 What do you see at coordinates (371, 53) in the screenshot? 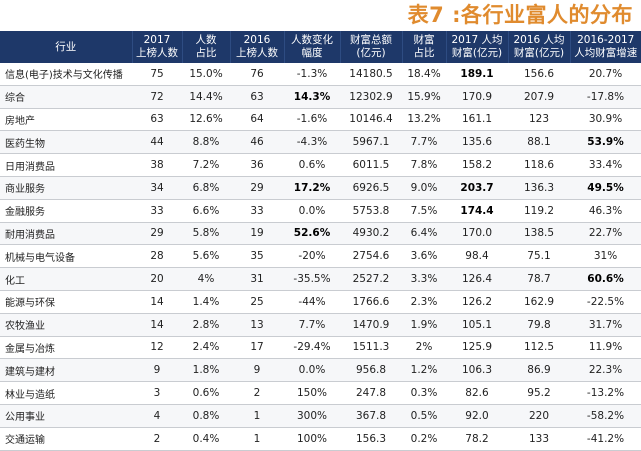
I see `header-total-wealth-line: (亿元)` at bounding box center [371, 53].